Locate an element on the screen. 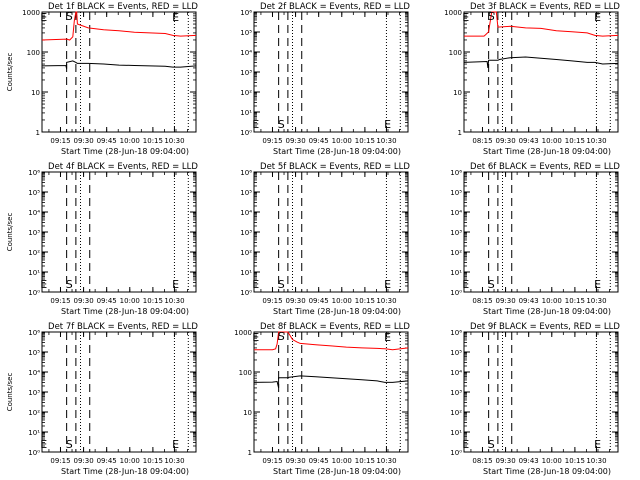 Image resolution: width=640 pixels, height=480 pixels. chart-title: Det 7f BLACK = Events, RED = LLD is located at coordinates (123, 327).